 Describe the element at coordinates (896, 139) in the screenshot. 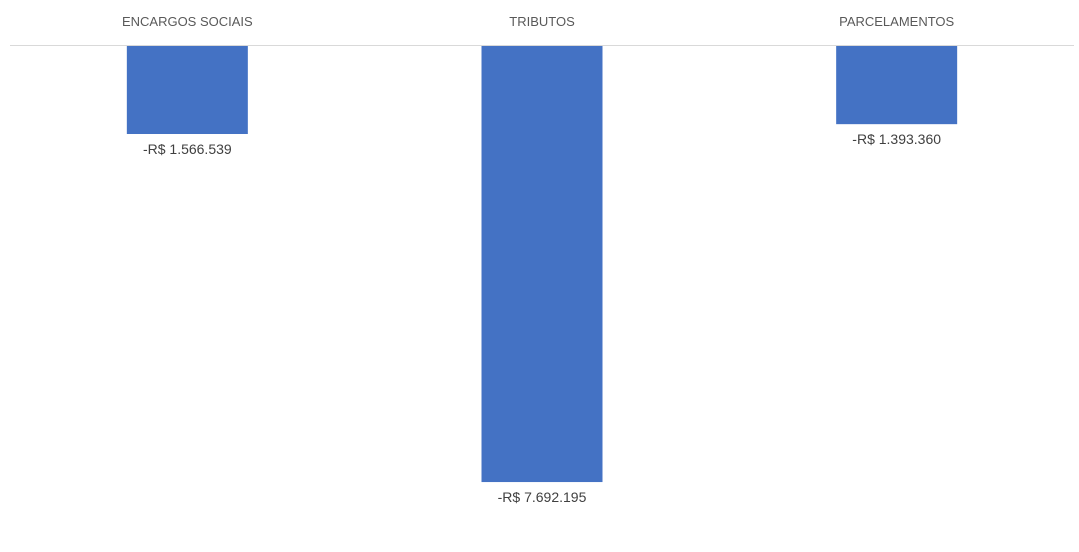

I see `data-label-2: -R$ 1.393.360` at that location.